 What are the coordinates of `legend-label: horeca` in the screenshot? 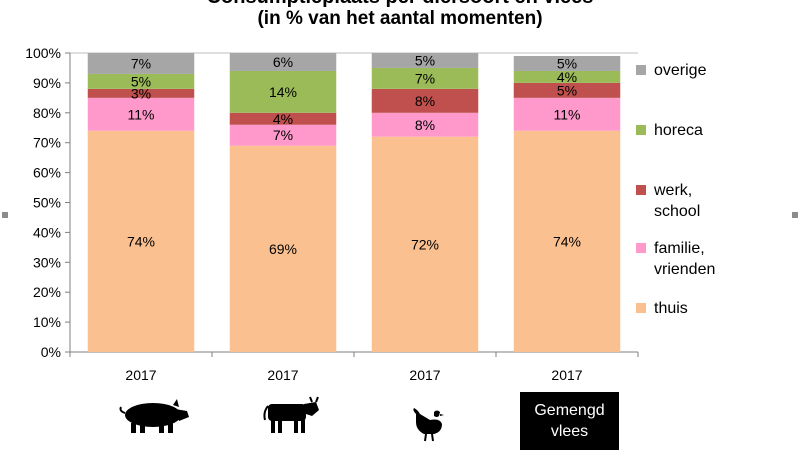 It's located at (678, 130).